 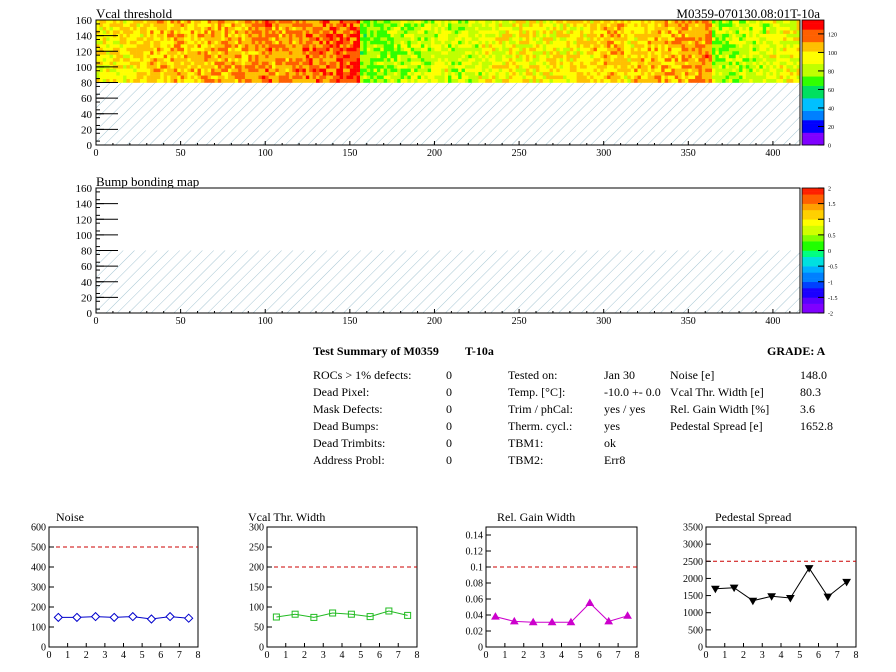 I want to click on y-tick-label: 3500, so click(x=693, y=528).